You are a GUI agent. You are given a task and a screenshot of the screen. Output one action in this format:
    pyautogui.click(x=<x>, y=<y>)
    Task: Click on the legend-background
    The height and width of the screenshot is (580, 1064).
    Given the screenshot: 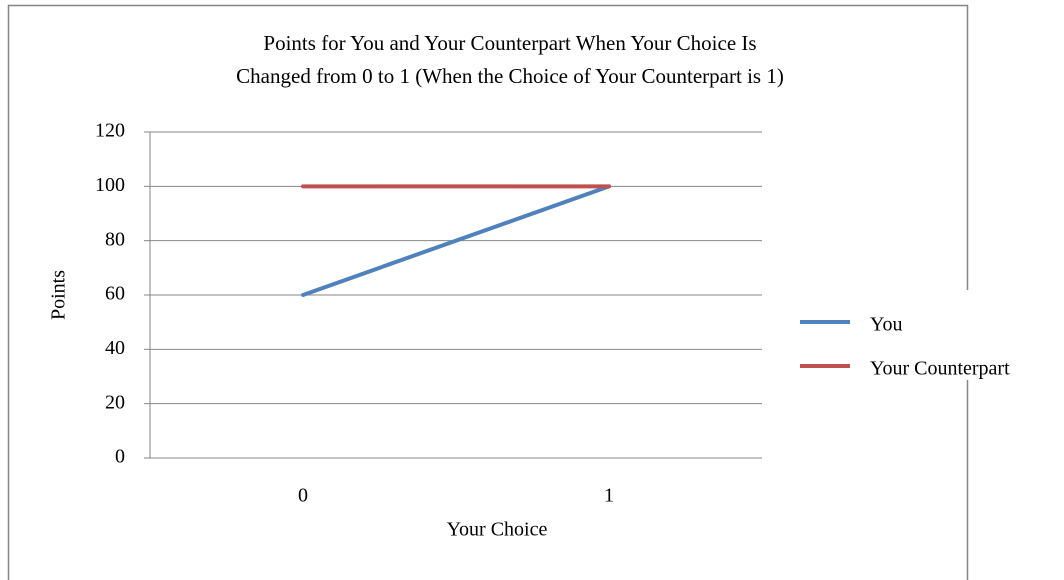 What is the action you would take?
    pyautogui.click(x=960, y=335)
    